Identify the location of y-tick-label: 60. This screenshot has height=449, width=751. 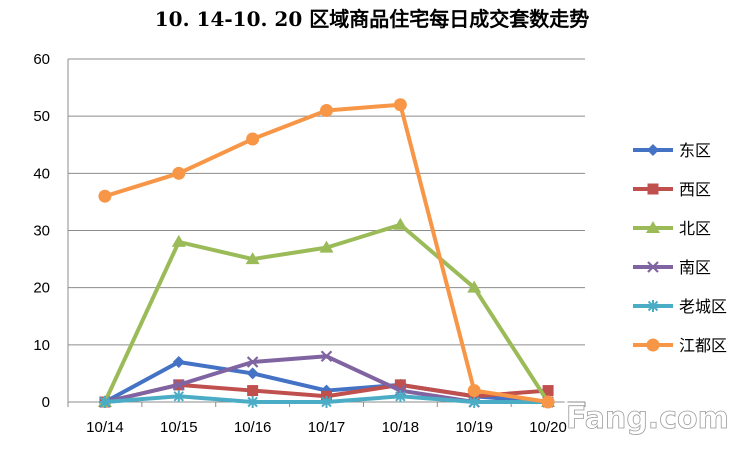
(41, 59).